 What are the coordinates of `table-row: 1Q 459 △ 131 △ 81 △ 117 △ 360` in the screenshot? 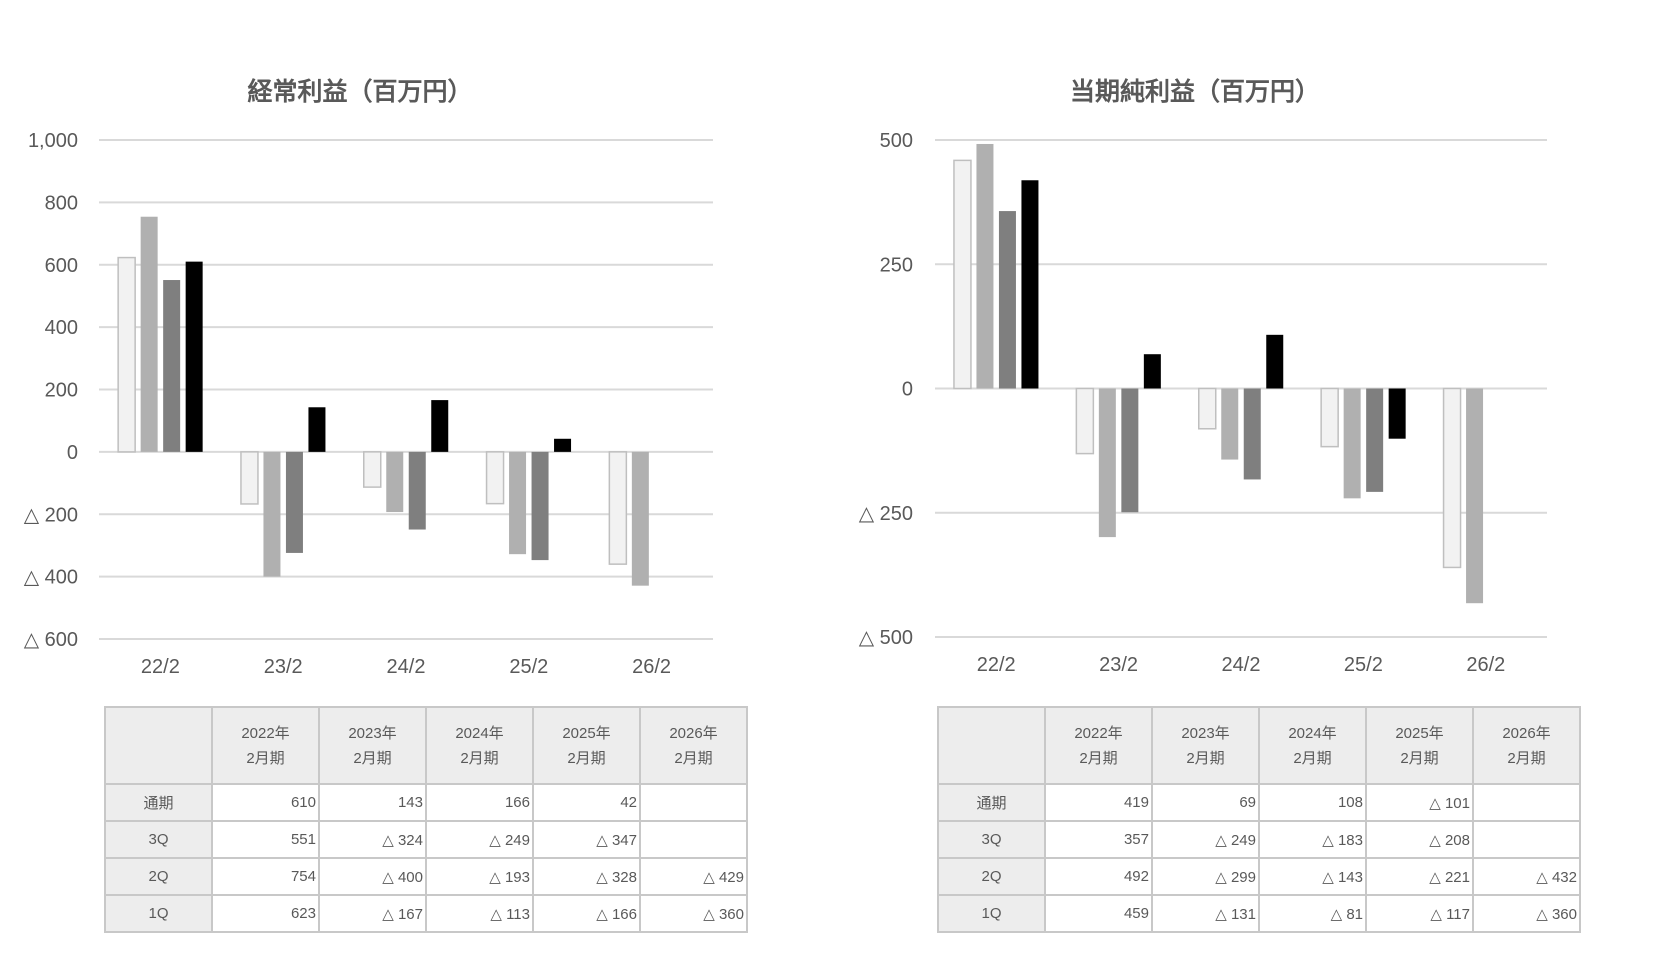 It's located at (1259, 913).